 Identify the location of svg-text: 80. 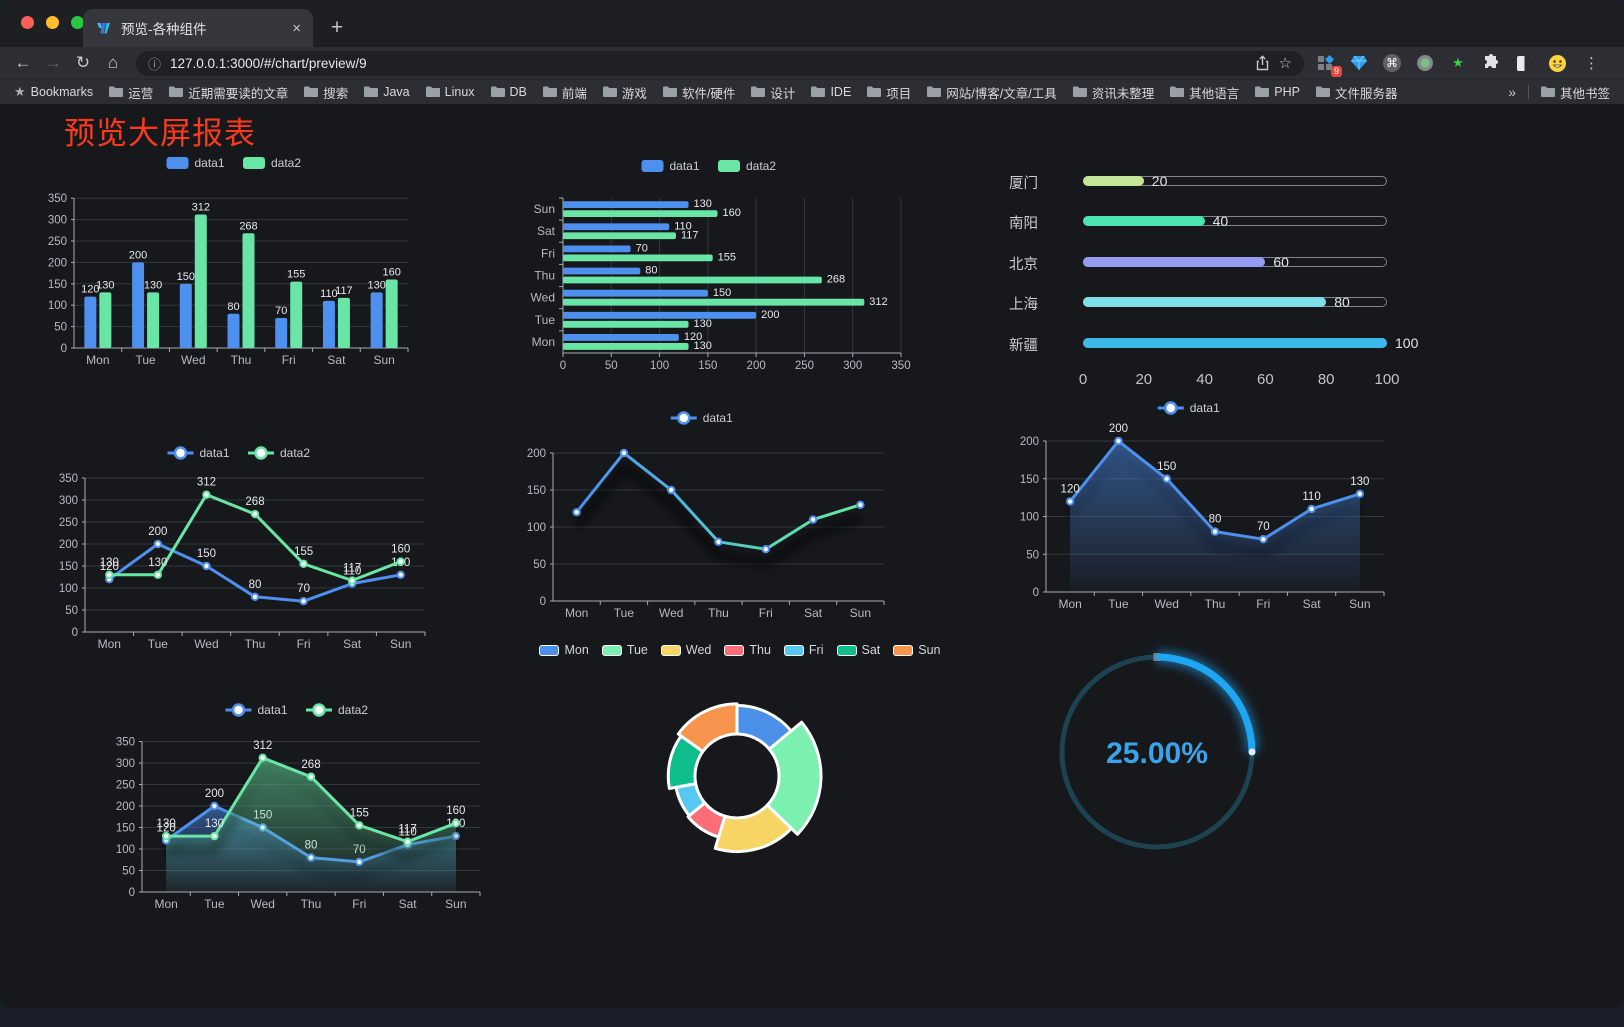
(255, 585).